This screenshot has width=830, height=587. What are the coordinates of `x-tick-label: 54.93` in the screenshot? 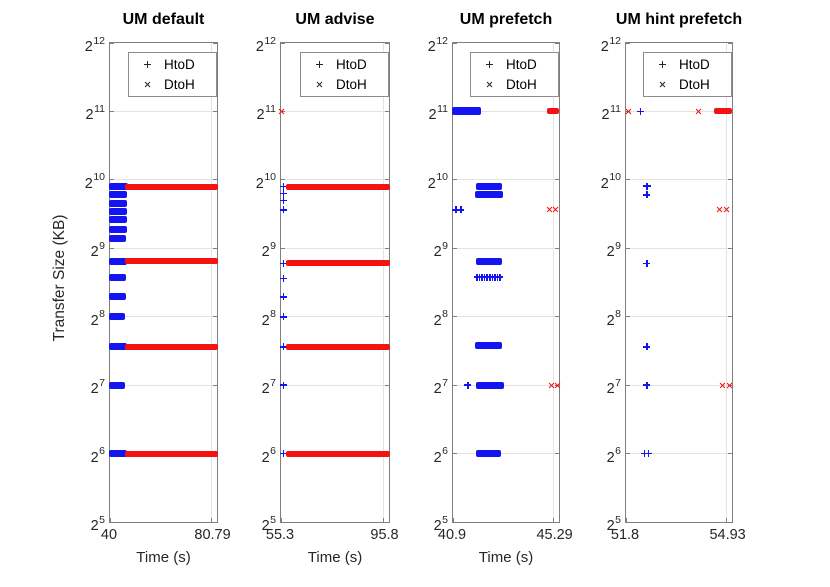 It's located at (727, 535).